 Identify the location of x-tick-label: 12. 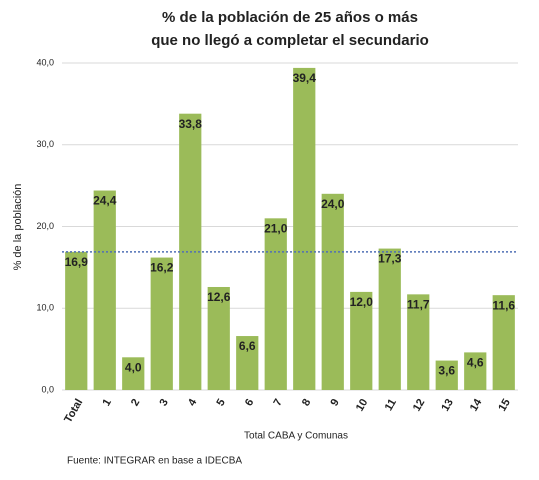
(419, 405).